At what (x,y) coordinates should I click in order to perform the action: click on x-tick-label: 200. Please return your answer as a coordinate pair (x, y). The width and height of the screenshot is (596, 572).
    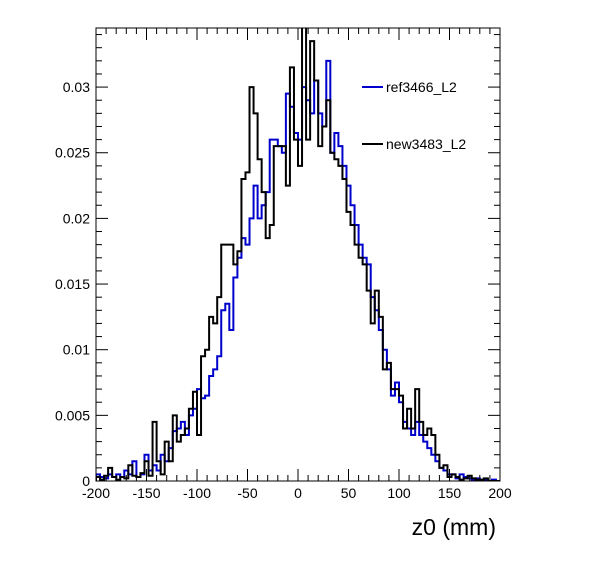
    Looking at the image, I should click on (500, 493).